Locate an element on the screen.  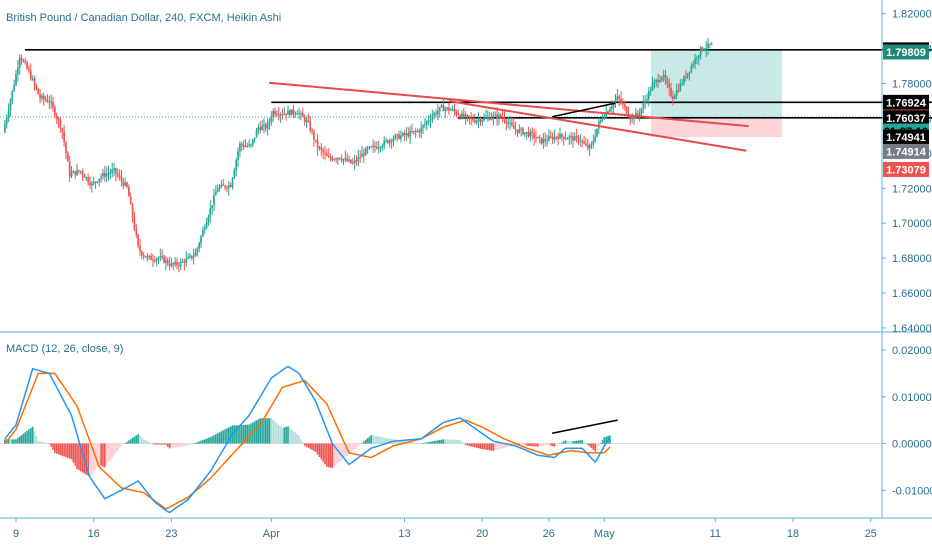
price-tag-label: 1.74941 is located at coordinates (906, 138).